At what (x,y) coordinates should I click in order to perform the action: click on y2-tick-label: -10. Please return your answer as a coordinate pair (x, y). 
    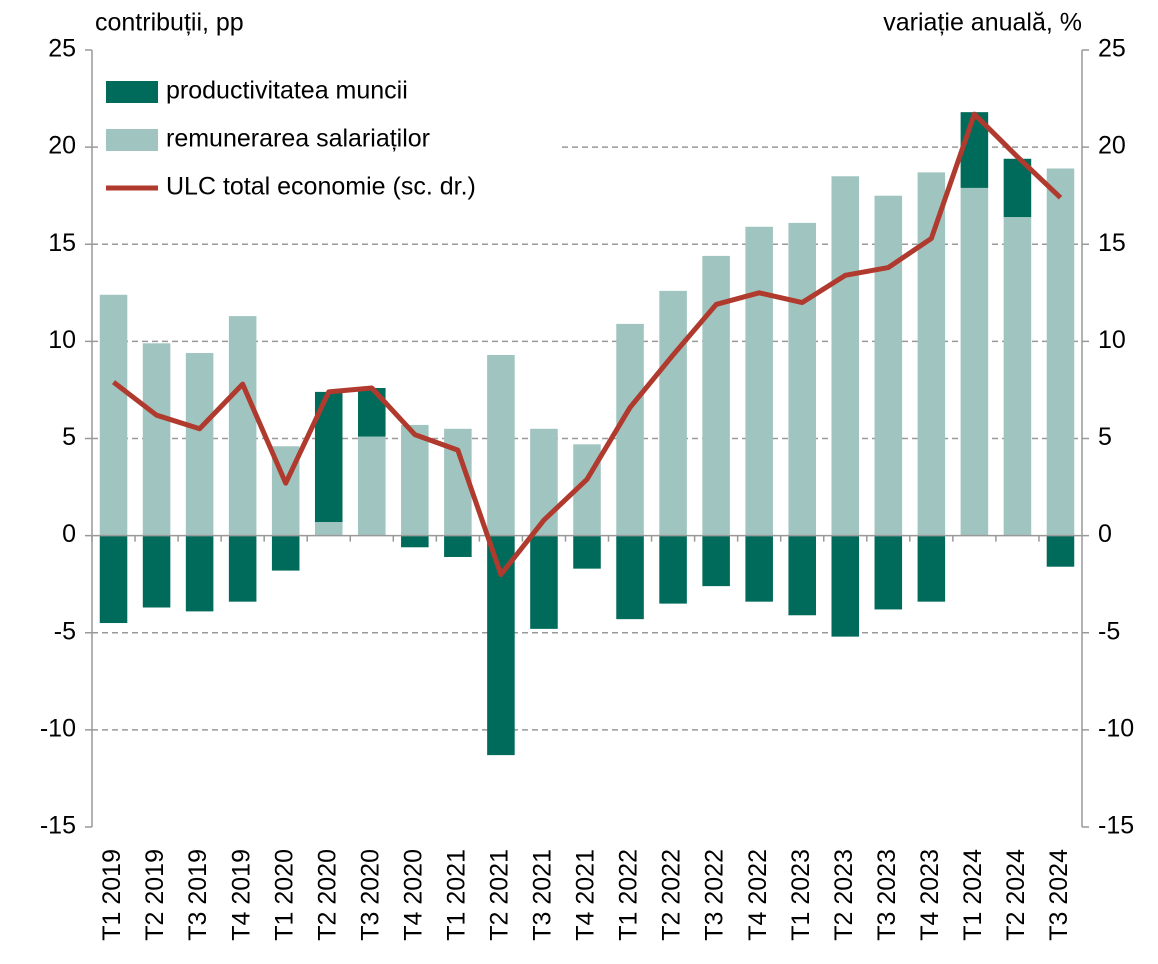
    Looking at the image, I should click on (1116, 728).